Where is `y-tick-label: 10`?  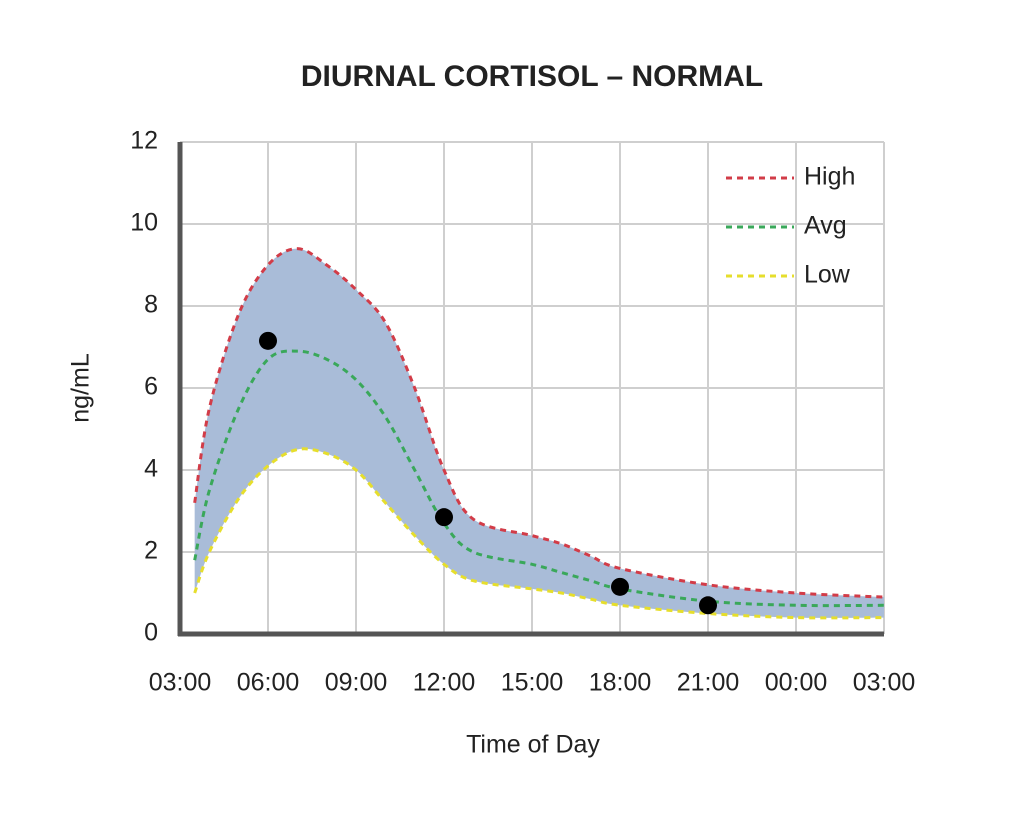
y-tick-label: 10 is located at coordinates (144, 223).